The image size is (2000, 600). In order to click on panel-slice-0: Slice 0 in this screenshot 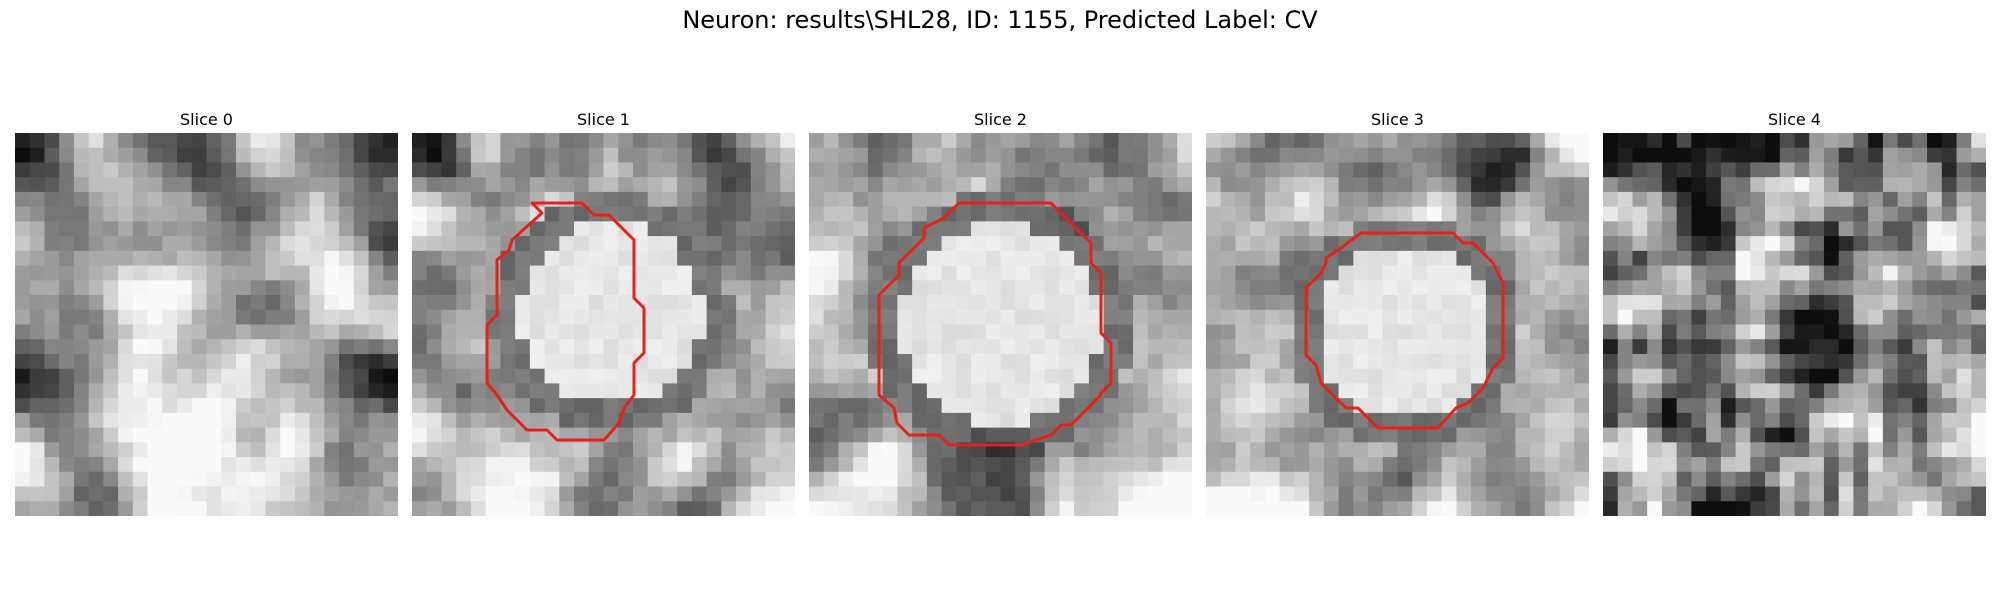, I will do `click(206, 312)`.